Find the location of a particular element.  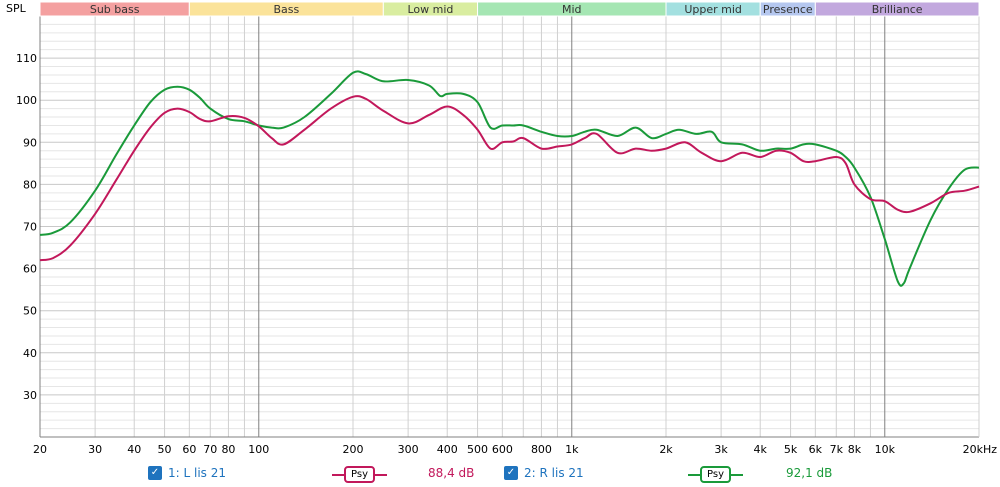

x-tick-label: 600 is located at coordinates (502, 449).